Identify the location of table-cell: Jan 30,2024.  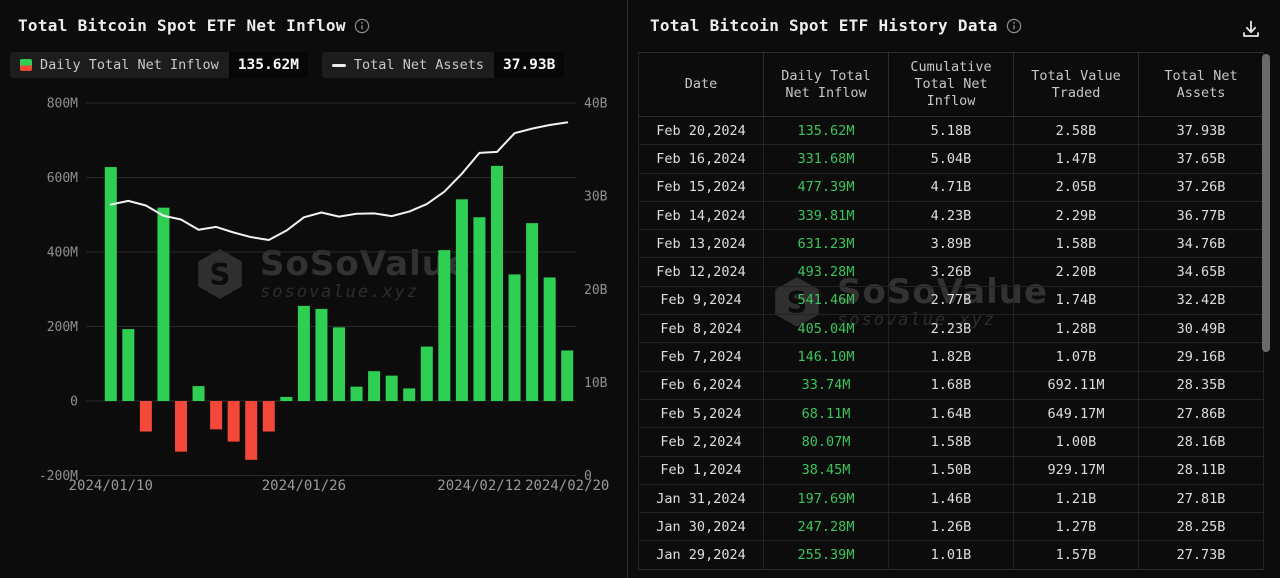
(701, 526).